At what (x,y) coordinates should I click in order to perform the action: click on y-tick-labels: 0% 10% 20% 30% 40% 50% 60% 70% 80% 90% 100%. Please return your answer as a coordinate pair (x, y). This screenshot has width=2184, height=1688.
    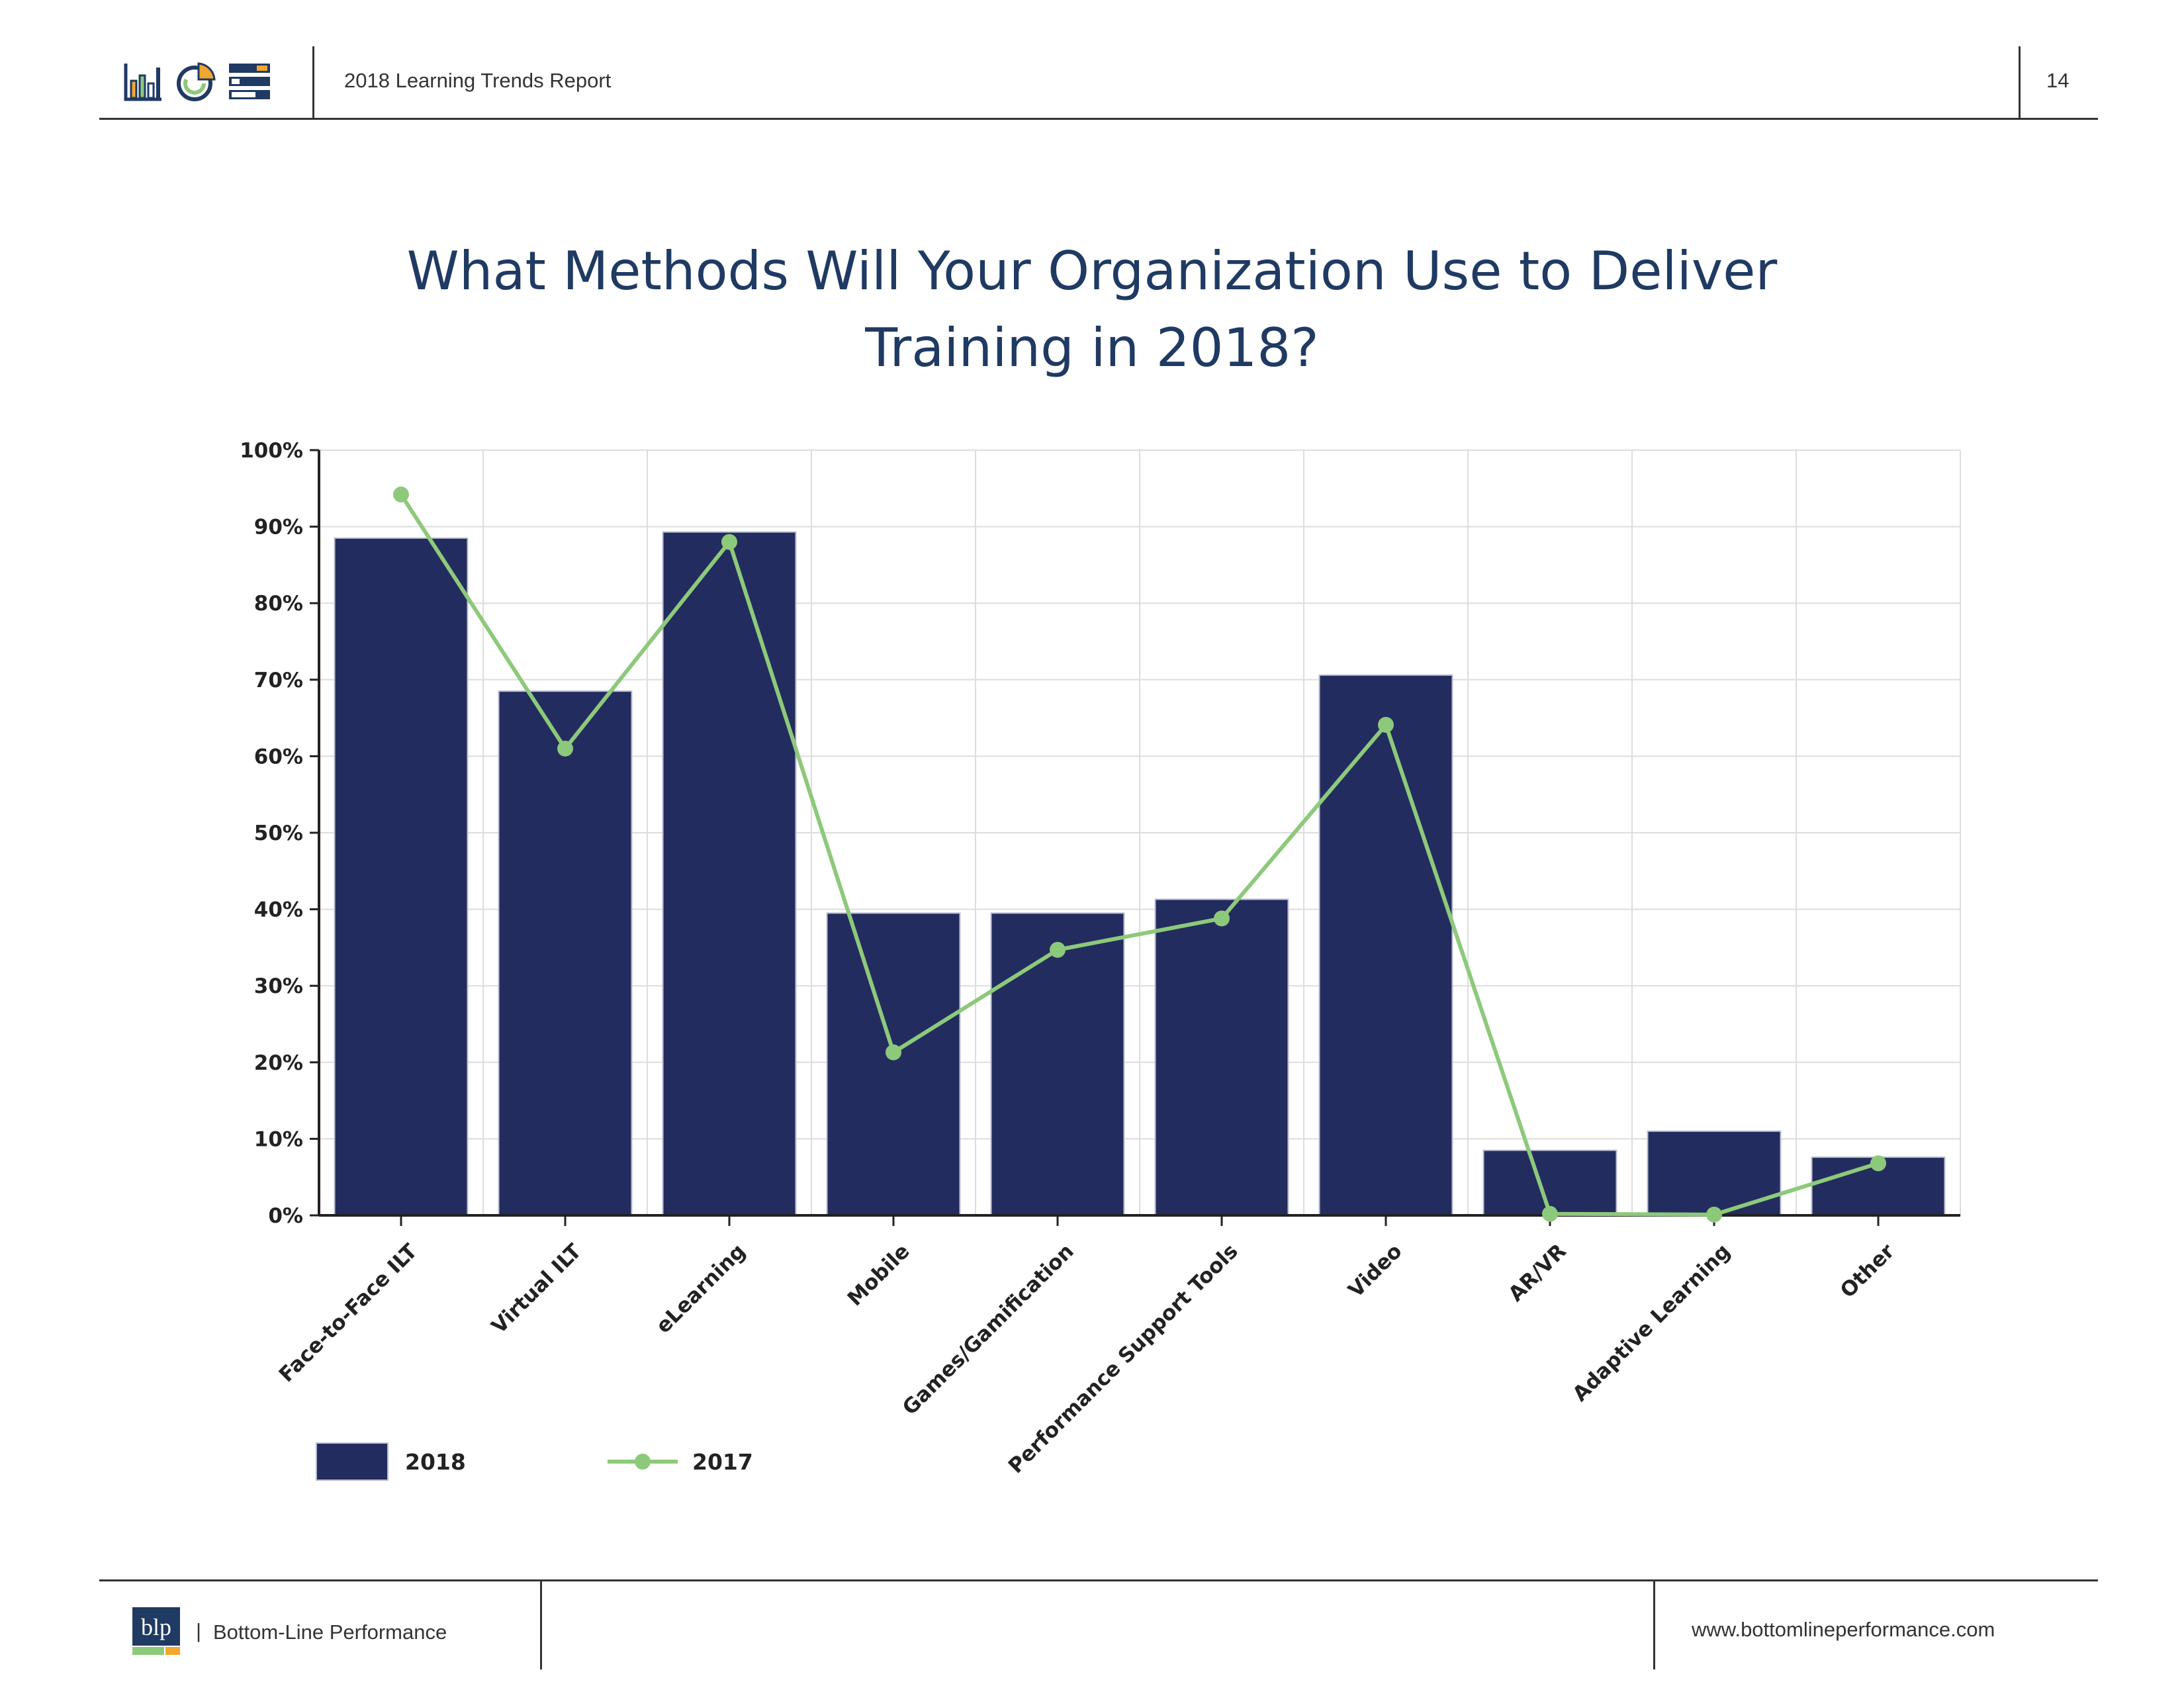
    Looking at the image, I should click on (271, 833).